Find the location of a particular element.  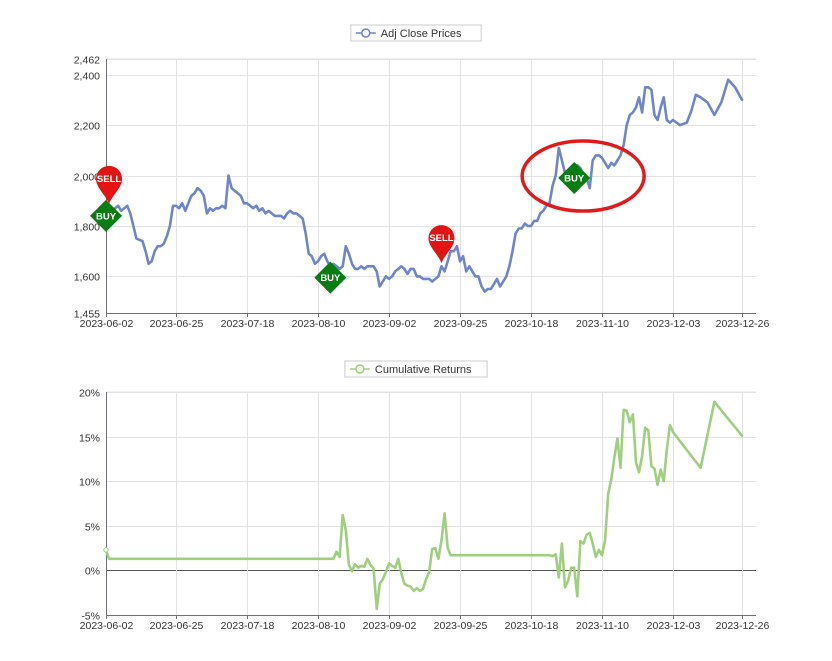

y-tick-label: 1,600 is located at coordinates (87, 278).